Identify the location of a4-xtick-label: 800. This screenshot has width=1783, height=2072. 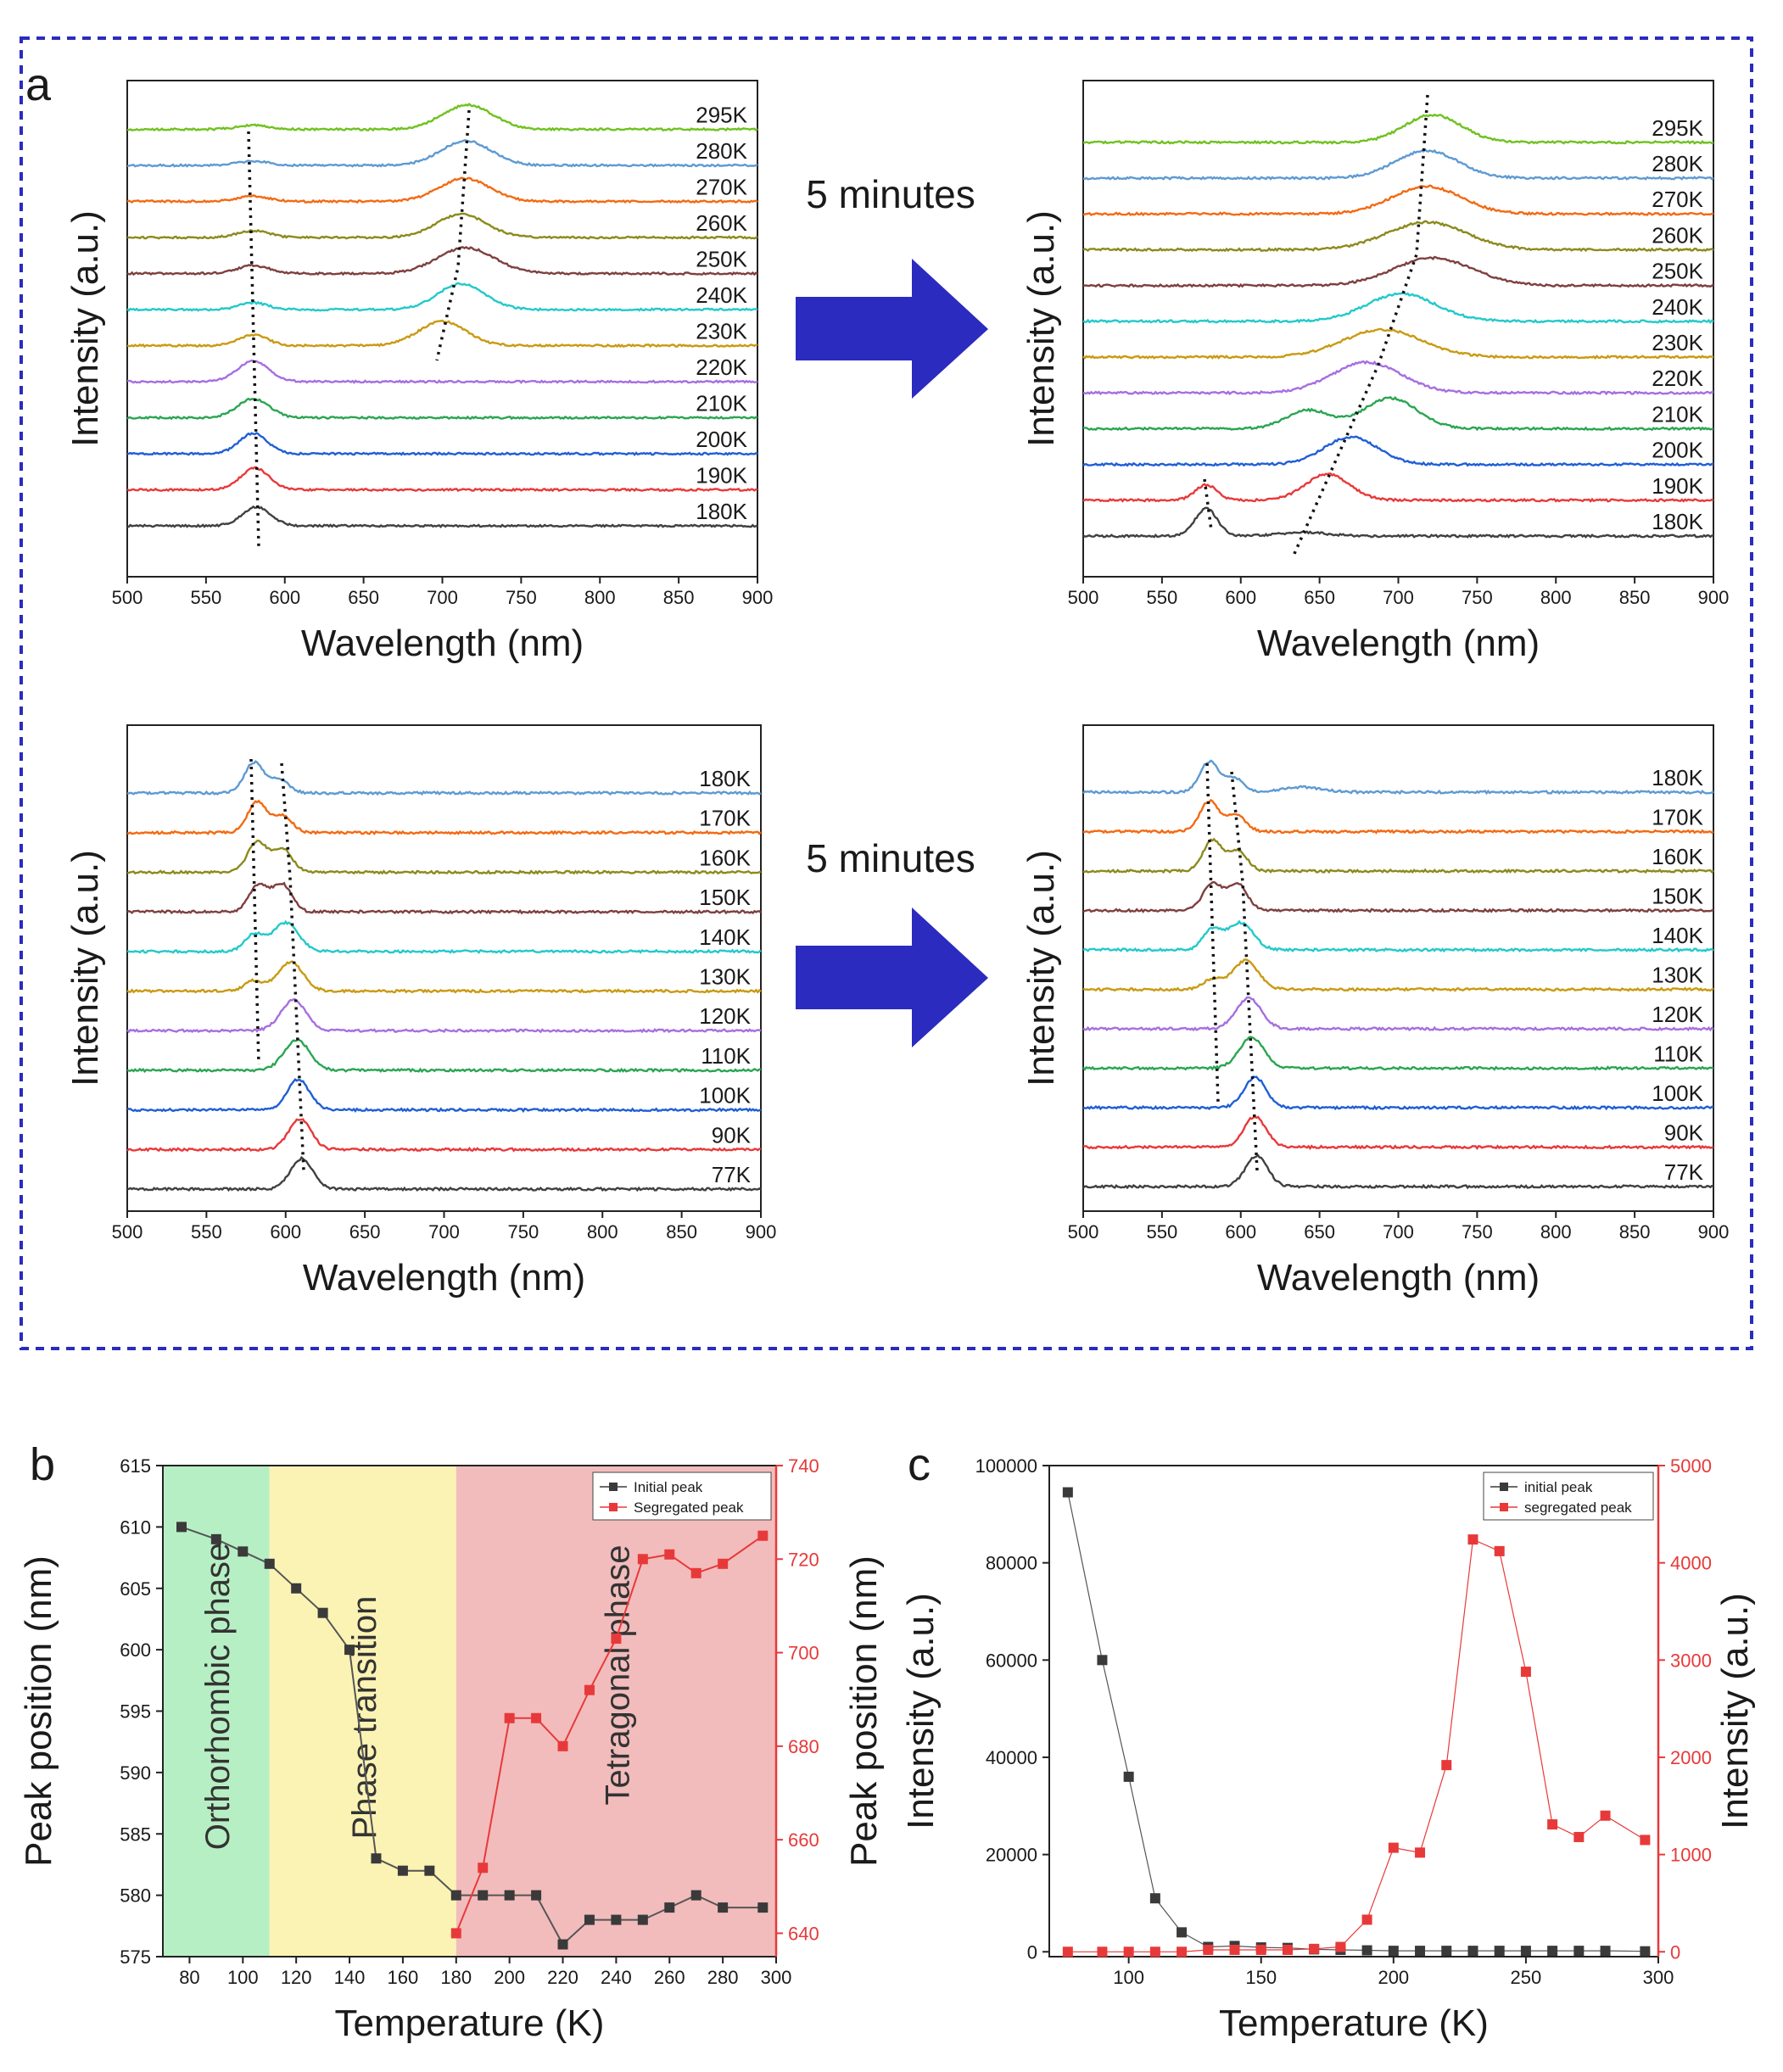
(1556, 1232).